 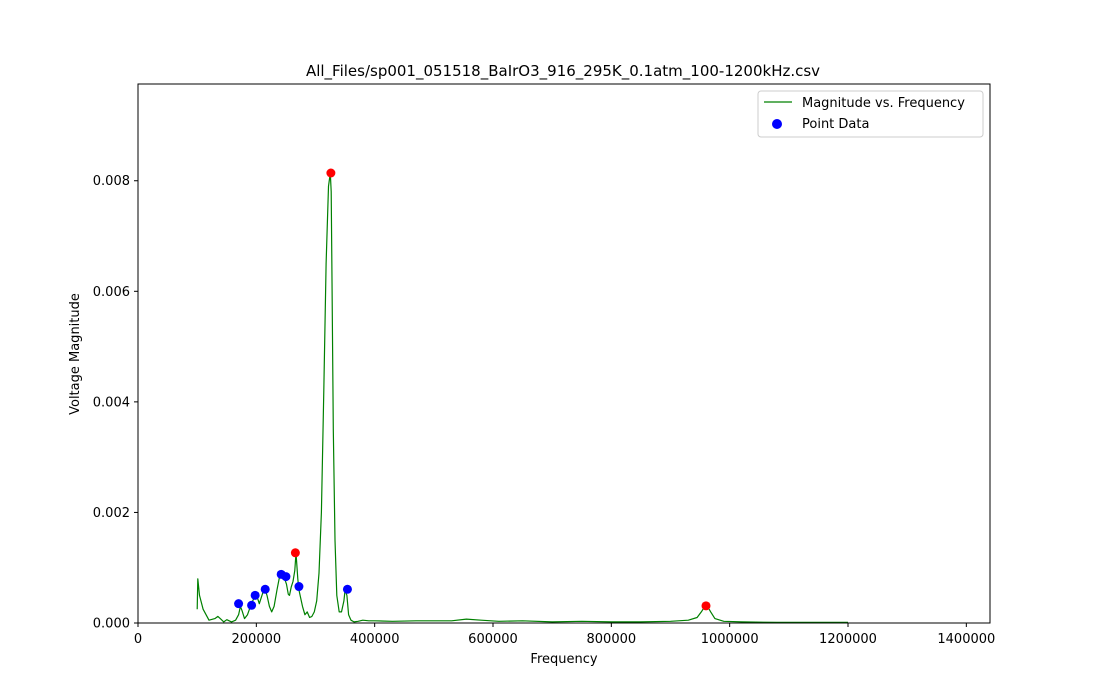 What do you see at coordinates (111, 292) in the screenshot?
I see `y-tick-label: 0.006` at bounding box center [111, 292].